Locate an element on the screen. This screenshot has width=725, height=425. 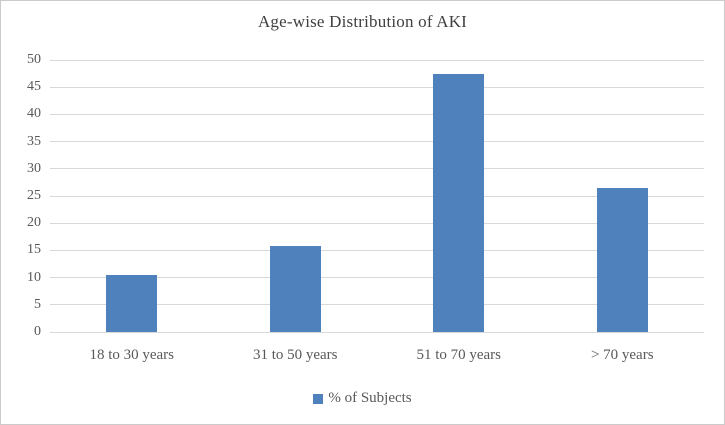
legend: % of Subjects is located at coordinates (362, 398).